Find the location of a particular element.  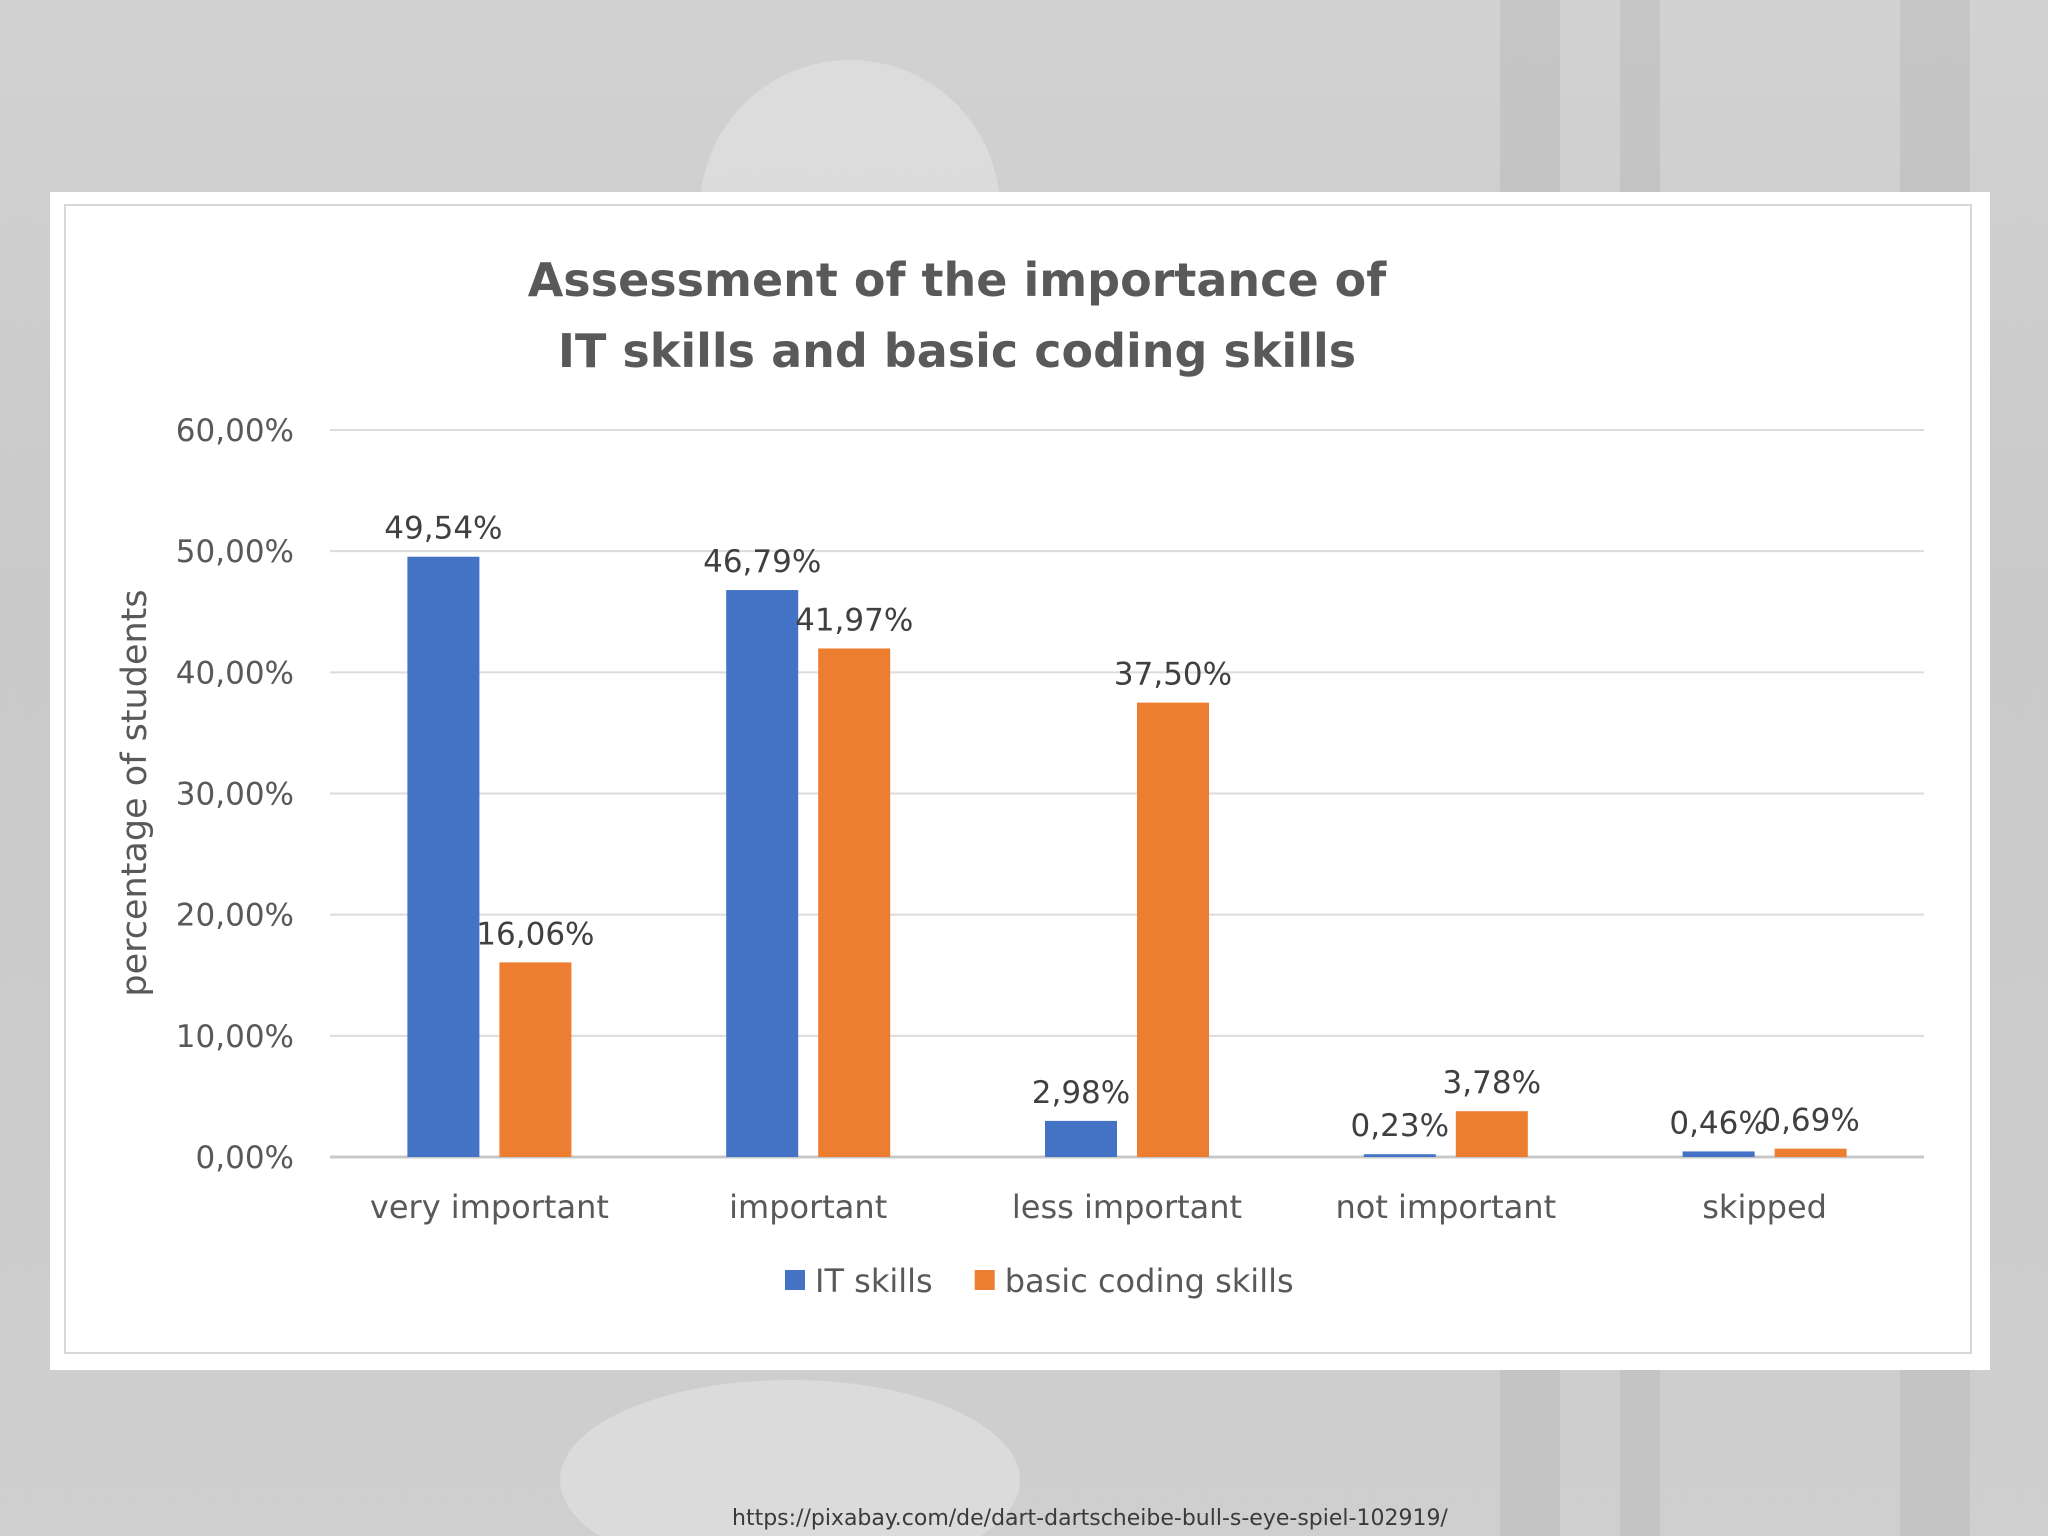

x-tick-label: less important is located at coordinates (1127, 1207).